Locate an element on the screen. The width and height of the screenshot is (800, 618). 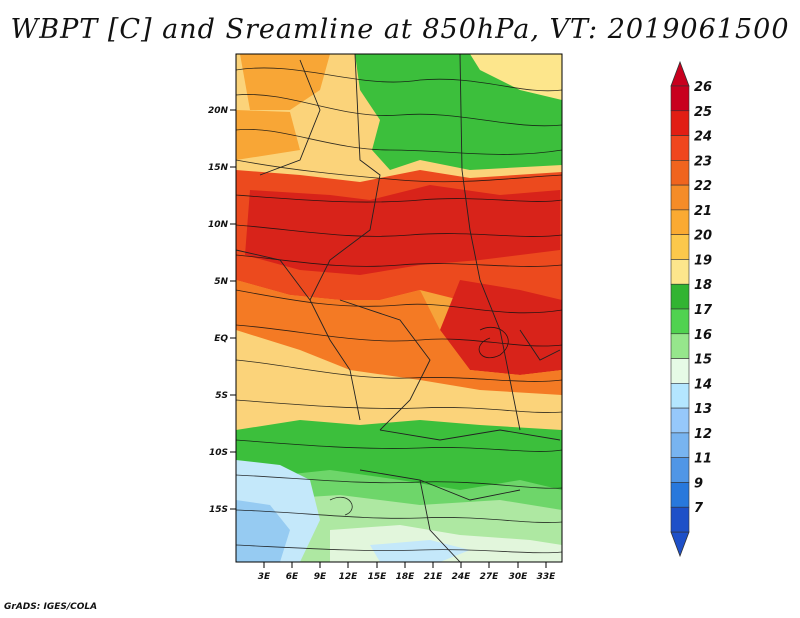
colorbar-label: 20 is located at coordinates (703, 236).